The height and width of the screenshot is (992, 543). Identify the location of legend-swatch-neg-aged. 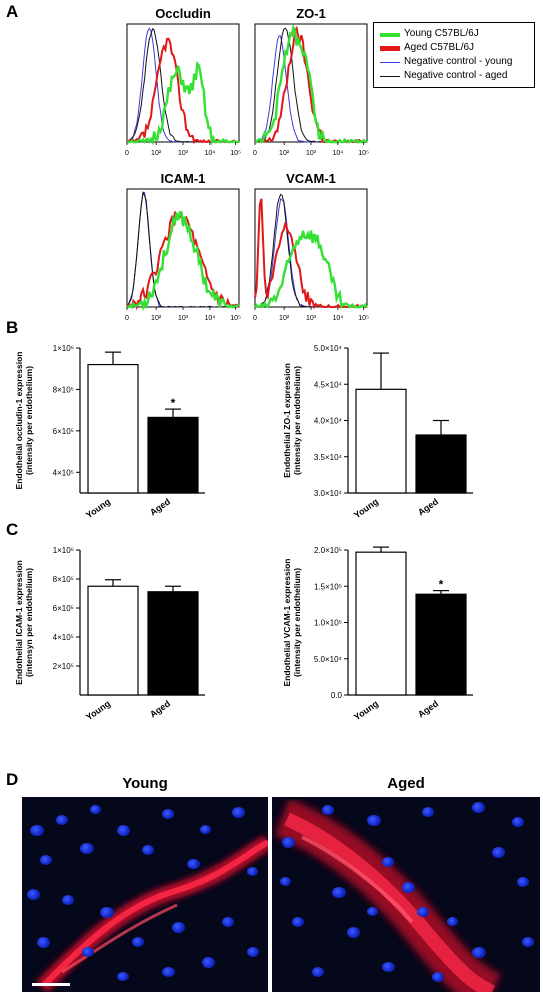
(390, 76).